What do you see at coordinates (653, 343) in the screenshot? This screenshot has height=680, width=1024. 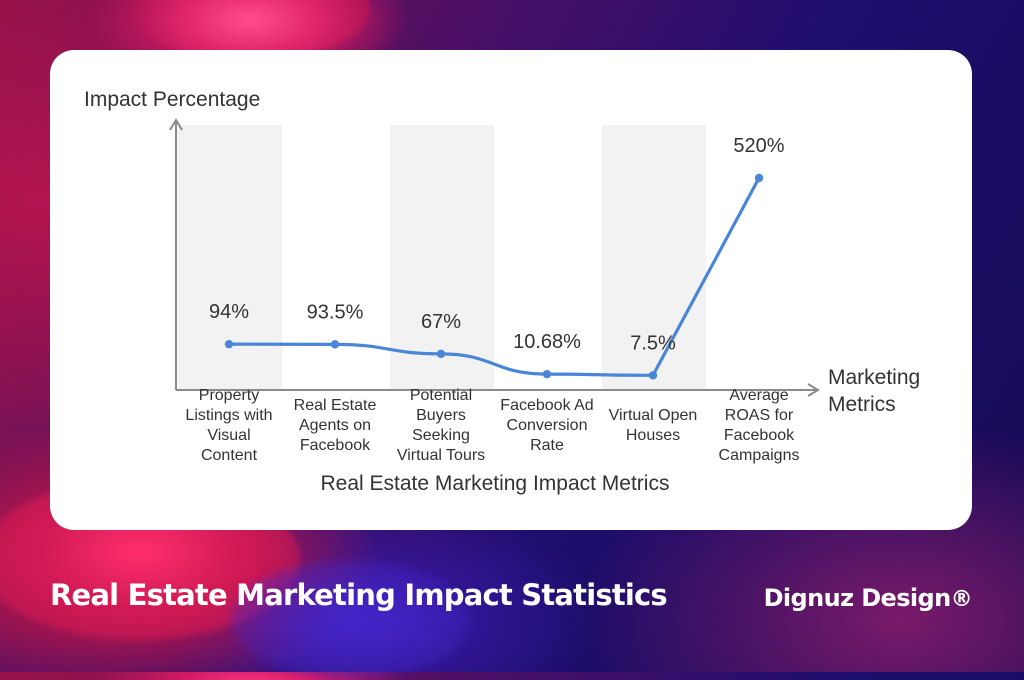 I see `data-label-5: 7.5%` at bounding box center [653, 343].